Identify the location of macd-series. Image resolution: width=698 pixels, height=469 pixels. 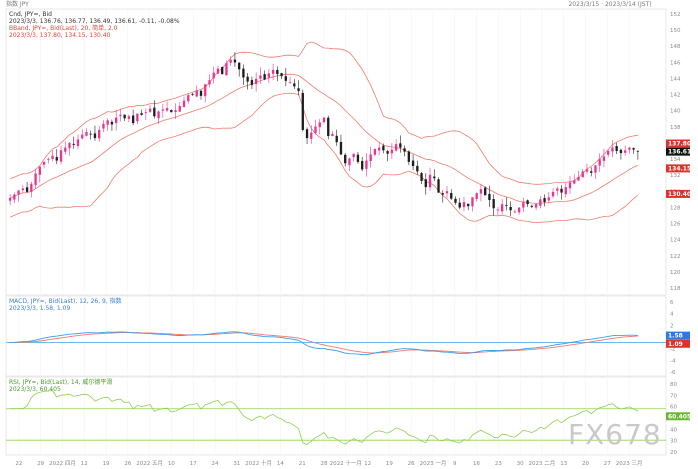
(336, 343).